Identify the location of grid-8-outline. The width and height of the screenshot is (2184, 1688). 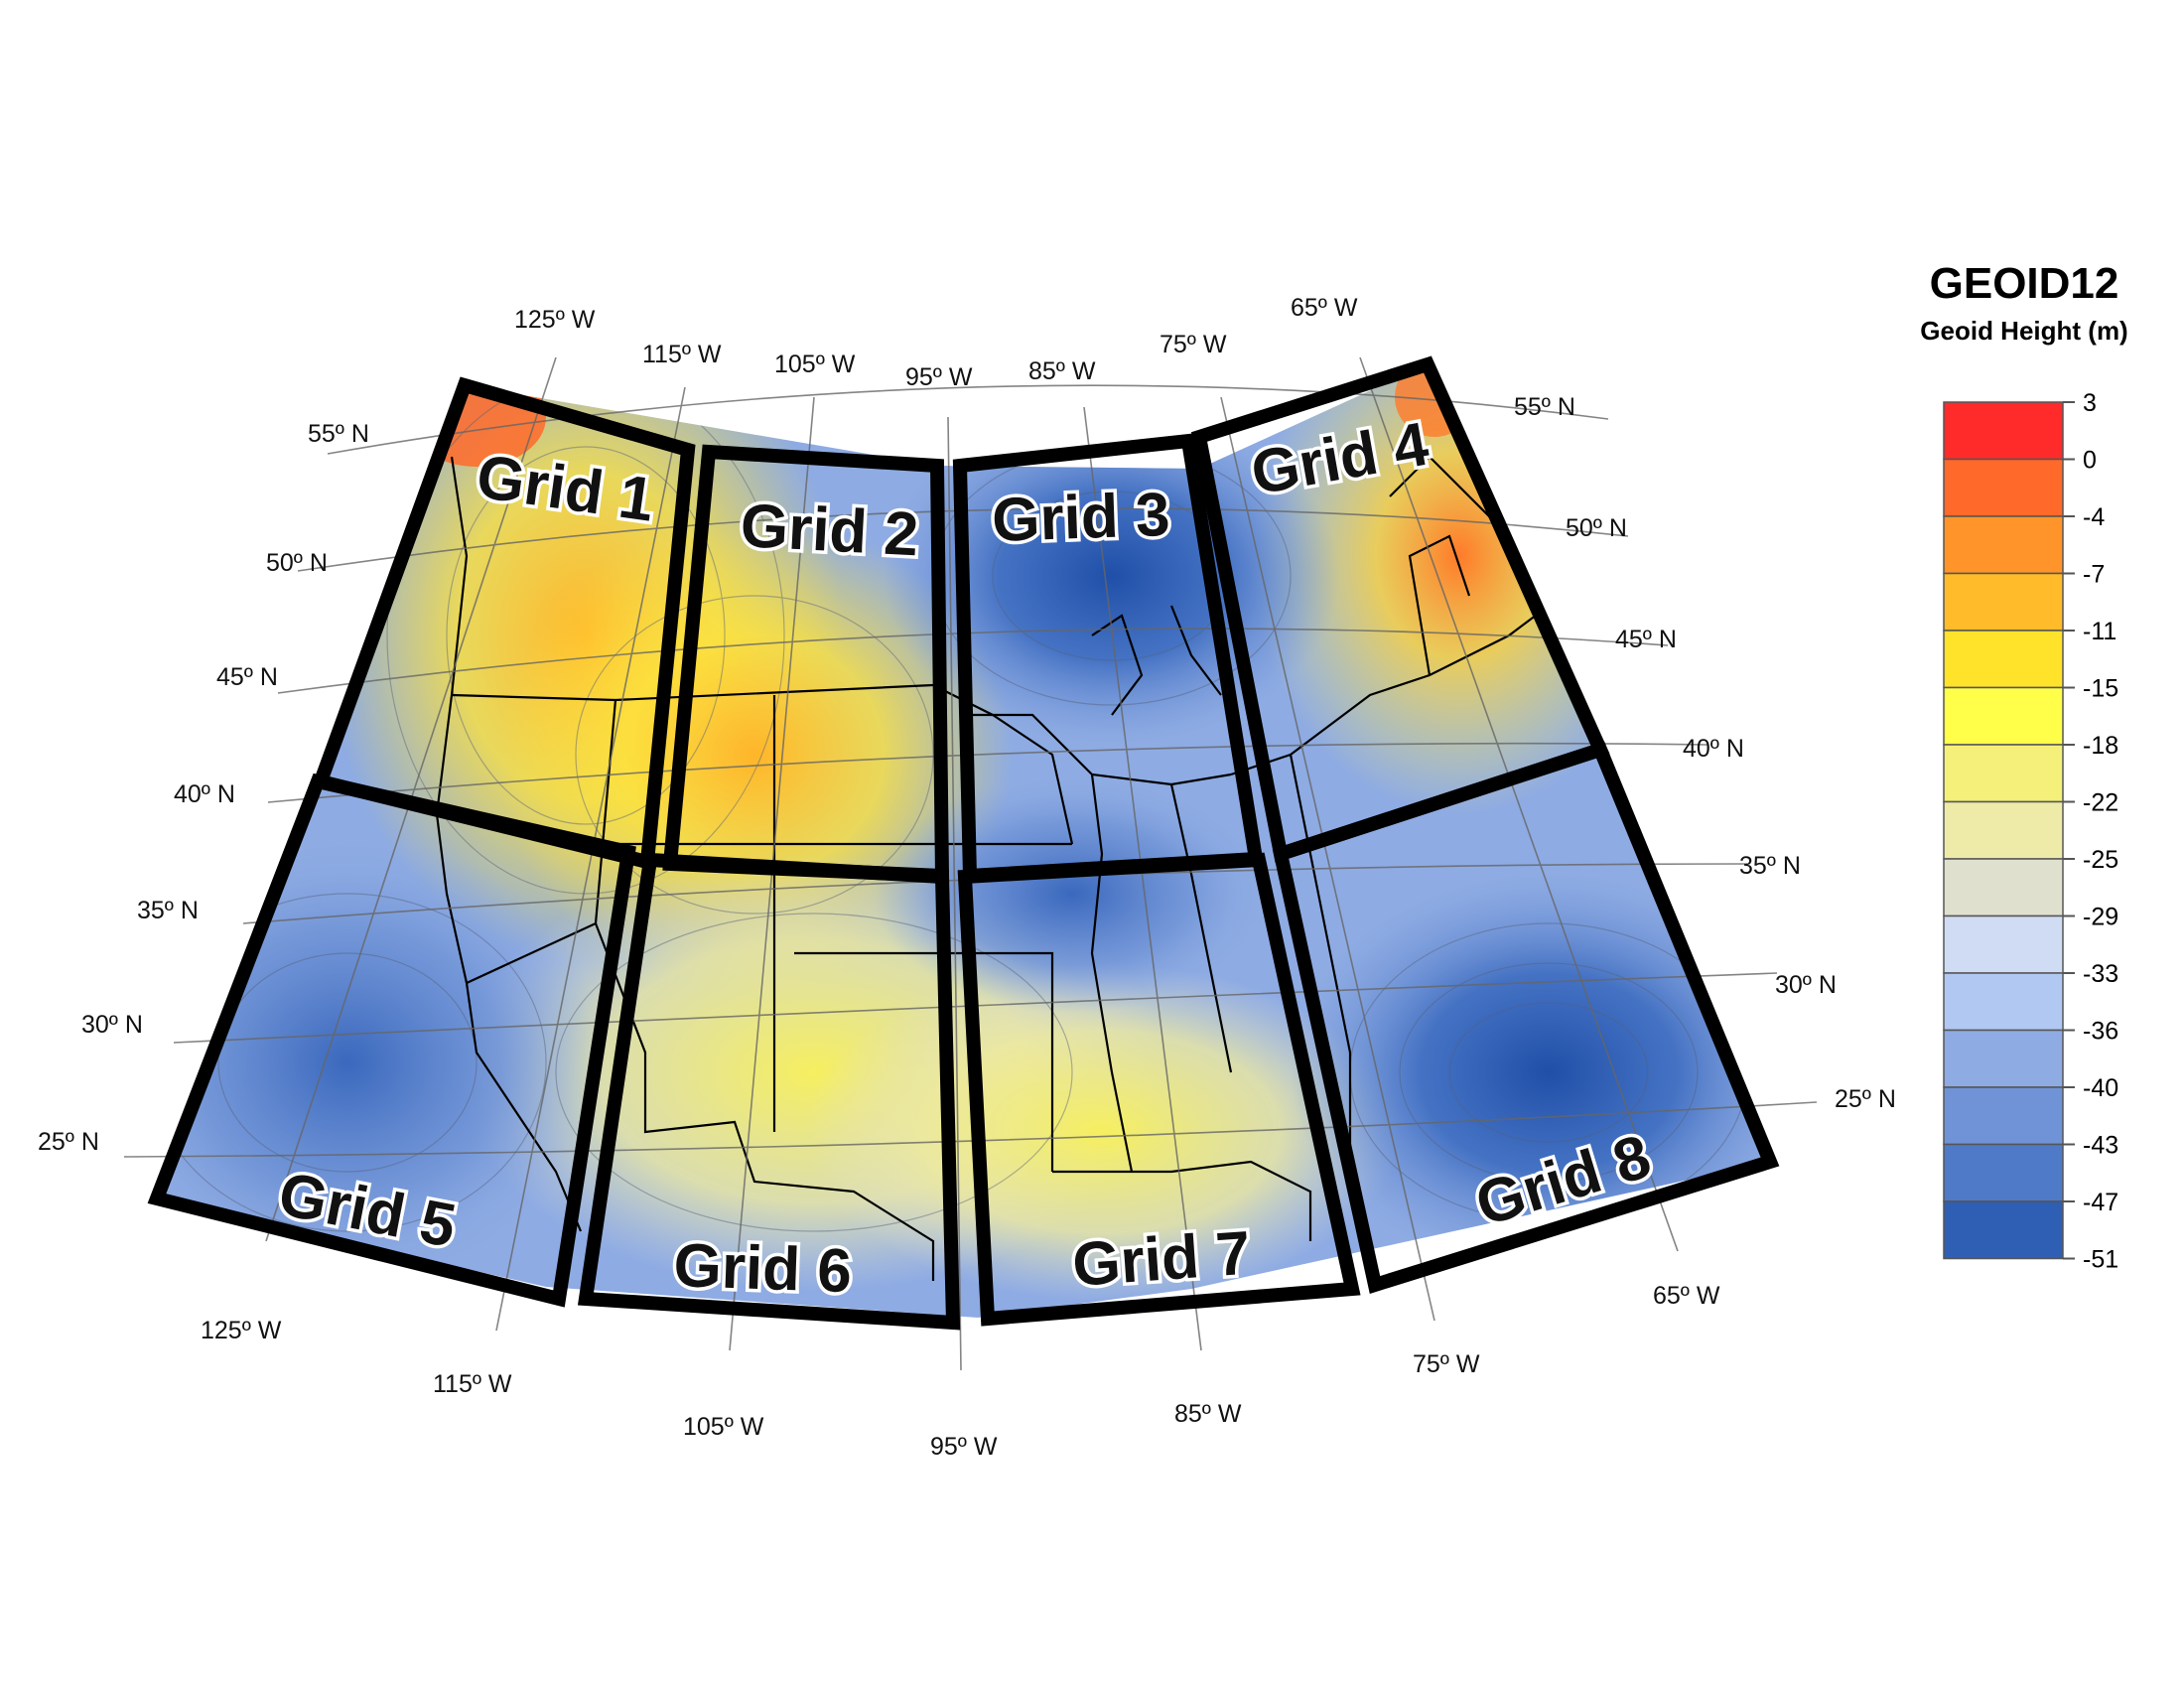
(1526, 1017).